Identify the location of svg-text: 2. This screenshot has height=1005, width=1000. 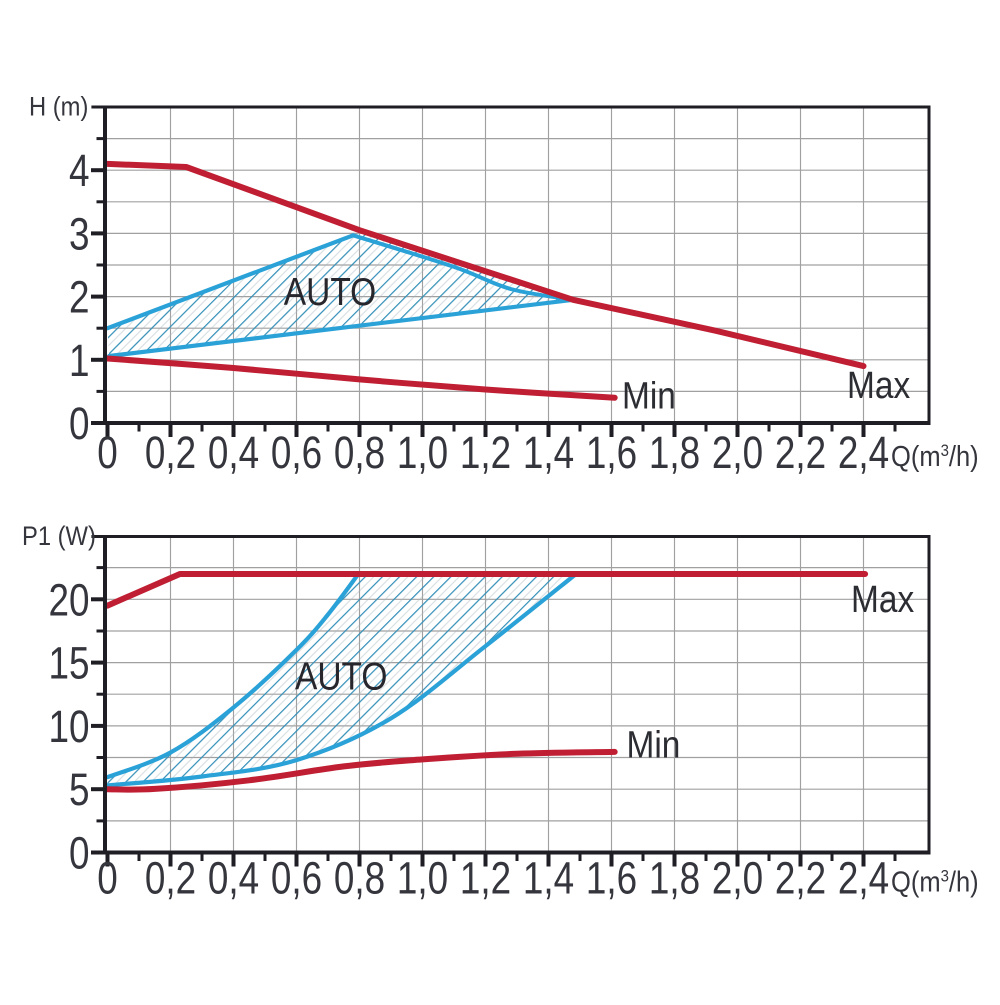
(79, 297).